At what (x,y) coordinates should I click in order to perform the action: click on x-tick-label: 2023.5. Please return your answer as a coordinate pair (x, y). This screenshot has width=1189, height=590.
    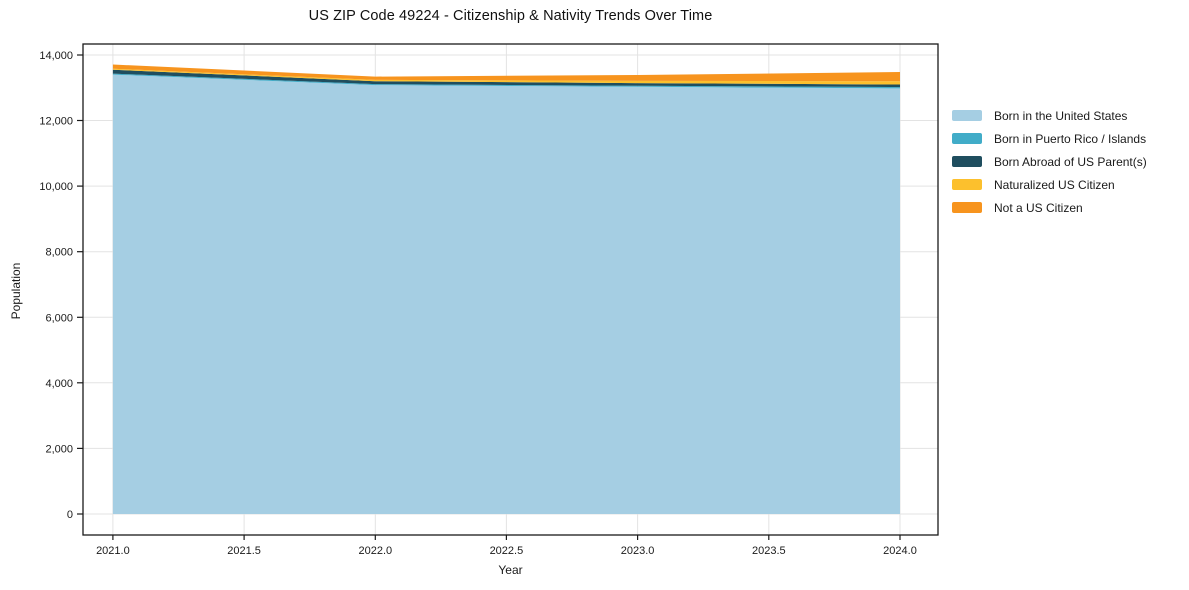
    Looking at the image, I should click on (769, 551).